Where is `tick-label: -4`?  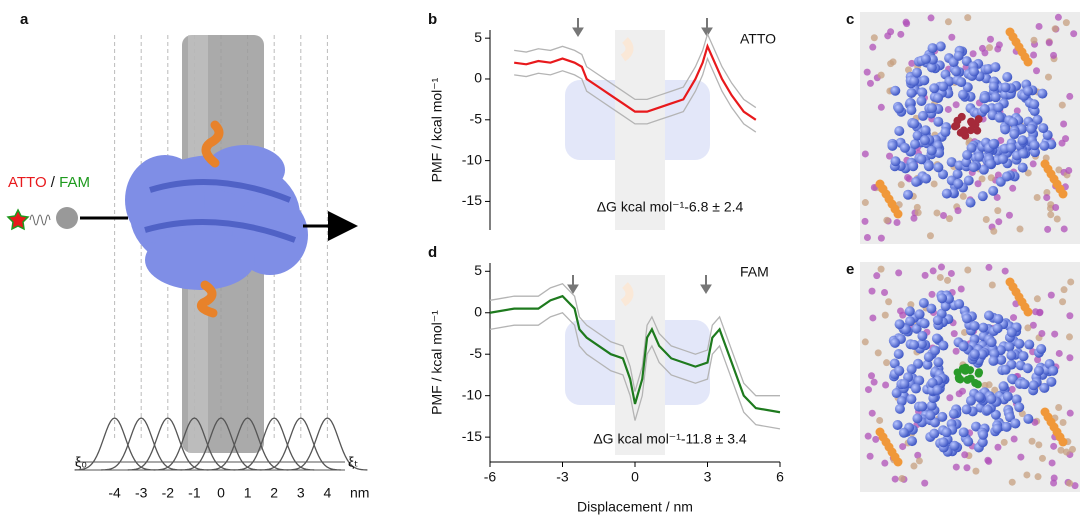
tick-label: -4 is located at coordinates (114, 493).